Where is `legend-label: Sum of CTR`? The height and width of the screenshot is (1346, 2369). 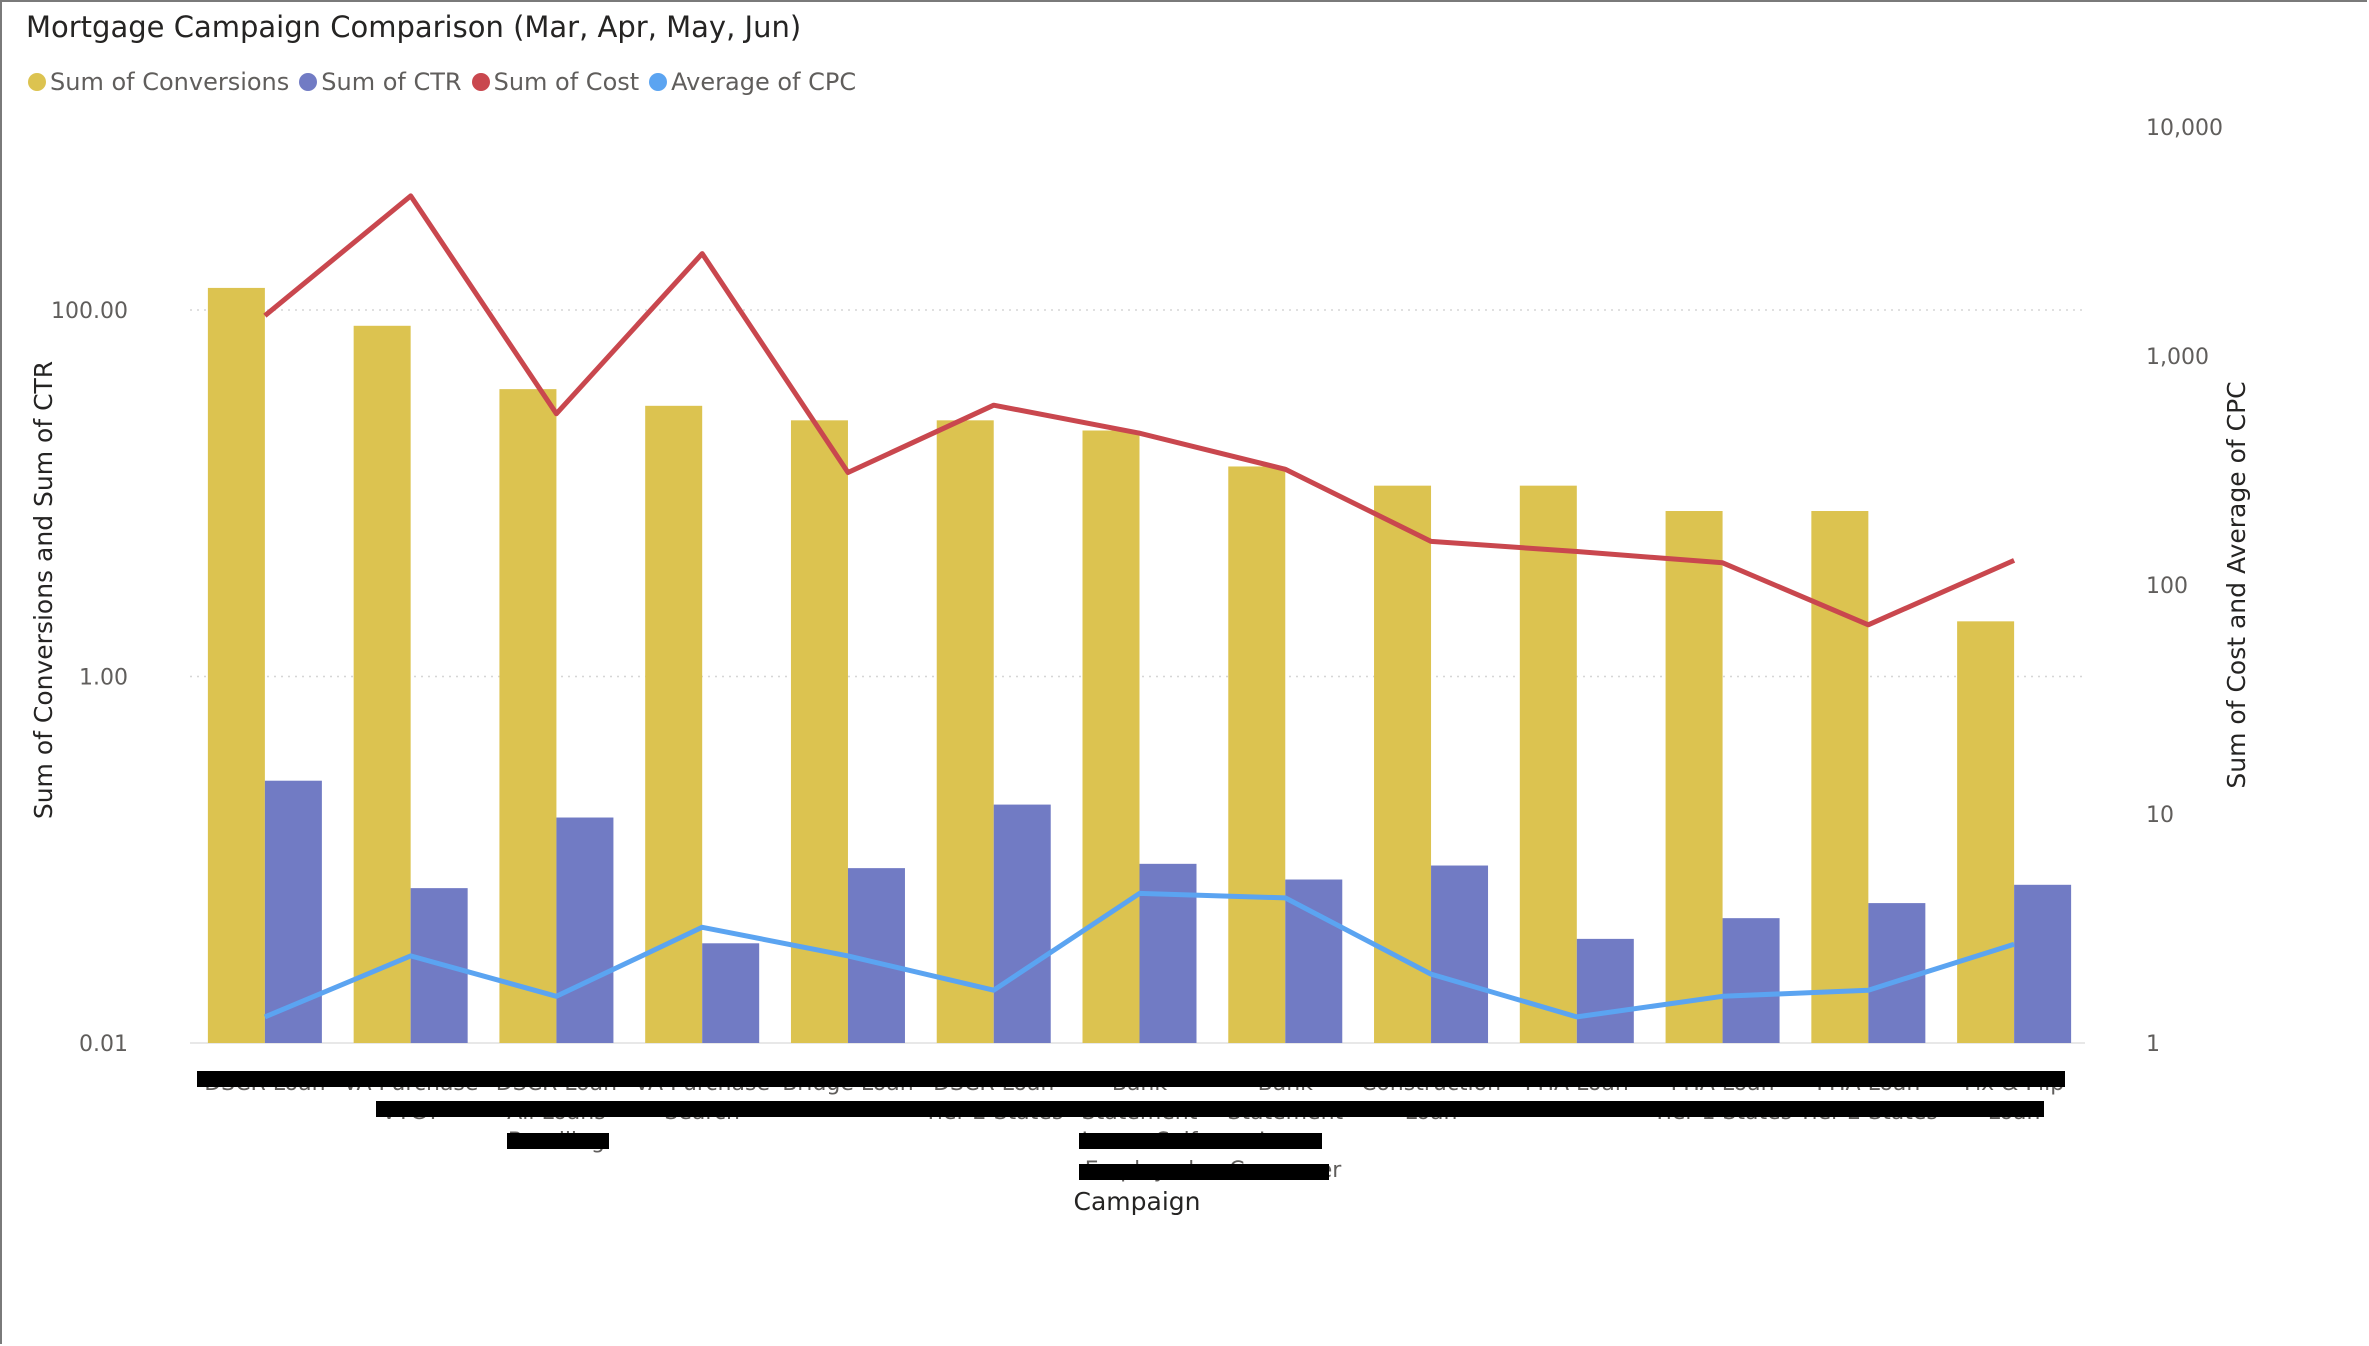
legend-label: Sum of CTR is located at coordinates (391, 82).